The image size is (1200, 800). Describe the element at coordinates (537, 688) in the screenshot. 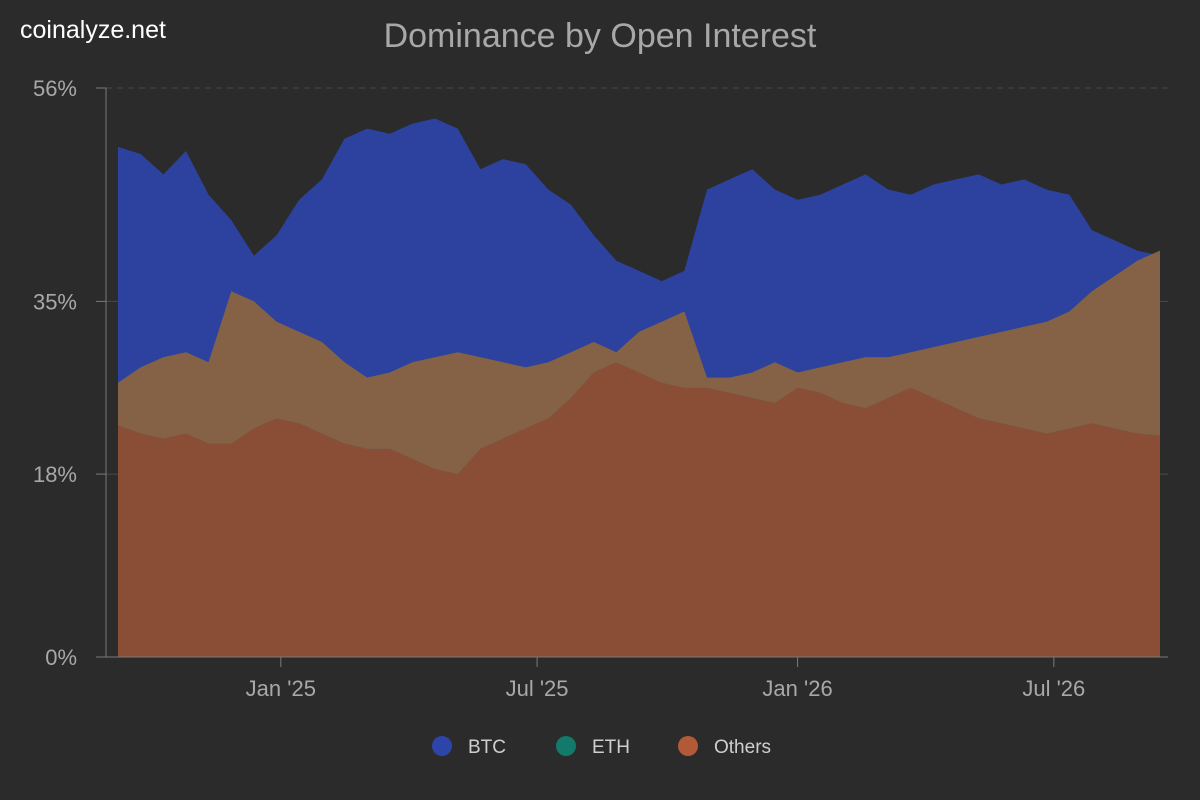

I see `x-tick-label: Jul '25` at that location.